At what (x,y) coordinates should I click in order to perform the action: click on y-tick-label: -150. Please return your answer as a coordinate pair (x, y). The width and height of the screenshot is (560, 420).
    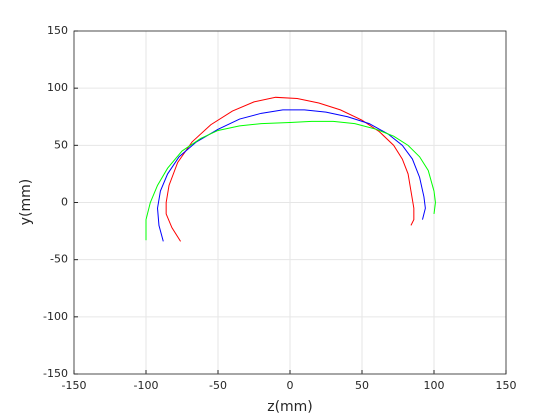
    Looking at the image, I should click on (55, 373).